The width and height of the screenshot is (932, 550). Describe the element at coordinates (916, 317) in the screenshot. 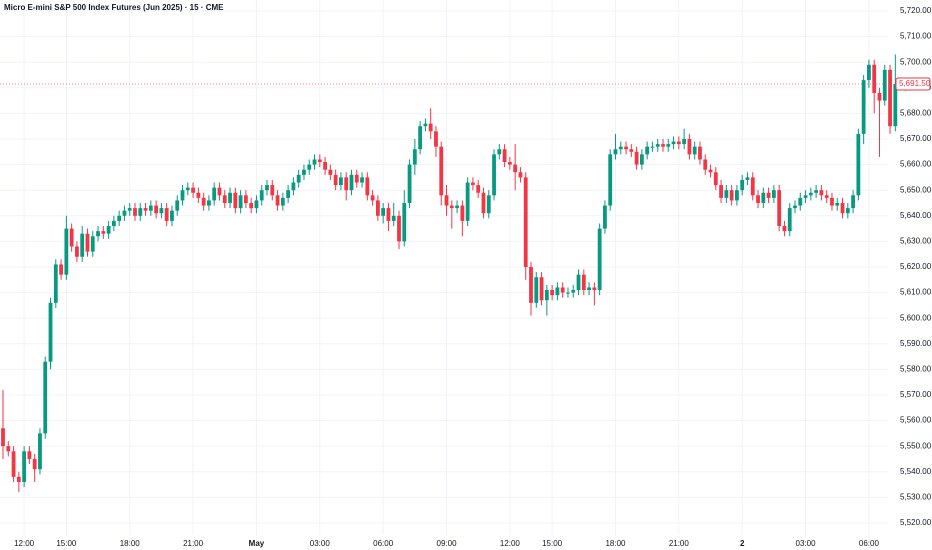

I see `y-tick-label: 5,600.00` at that location.